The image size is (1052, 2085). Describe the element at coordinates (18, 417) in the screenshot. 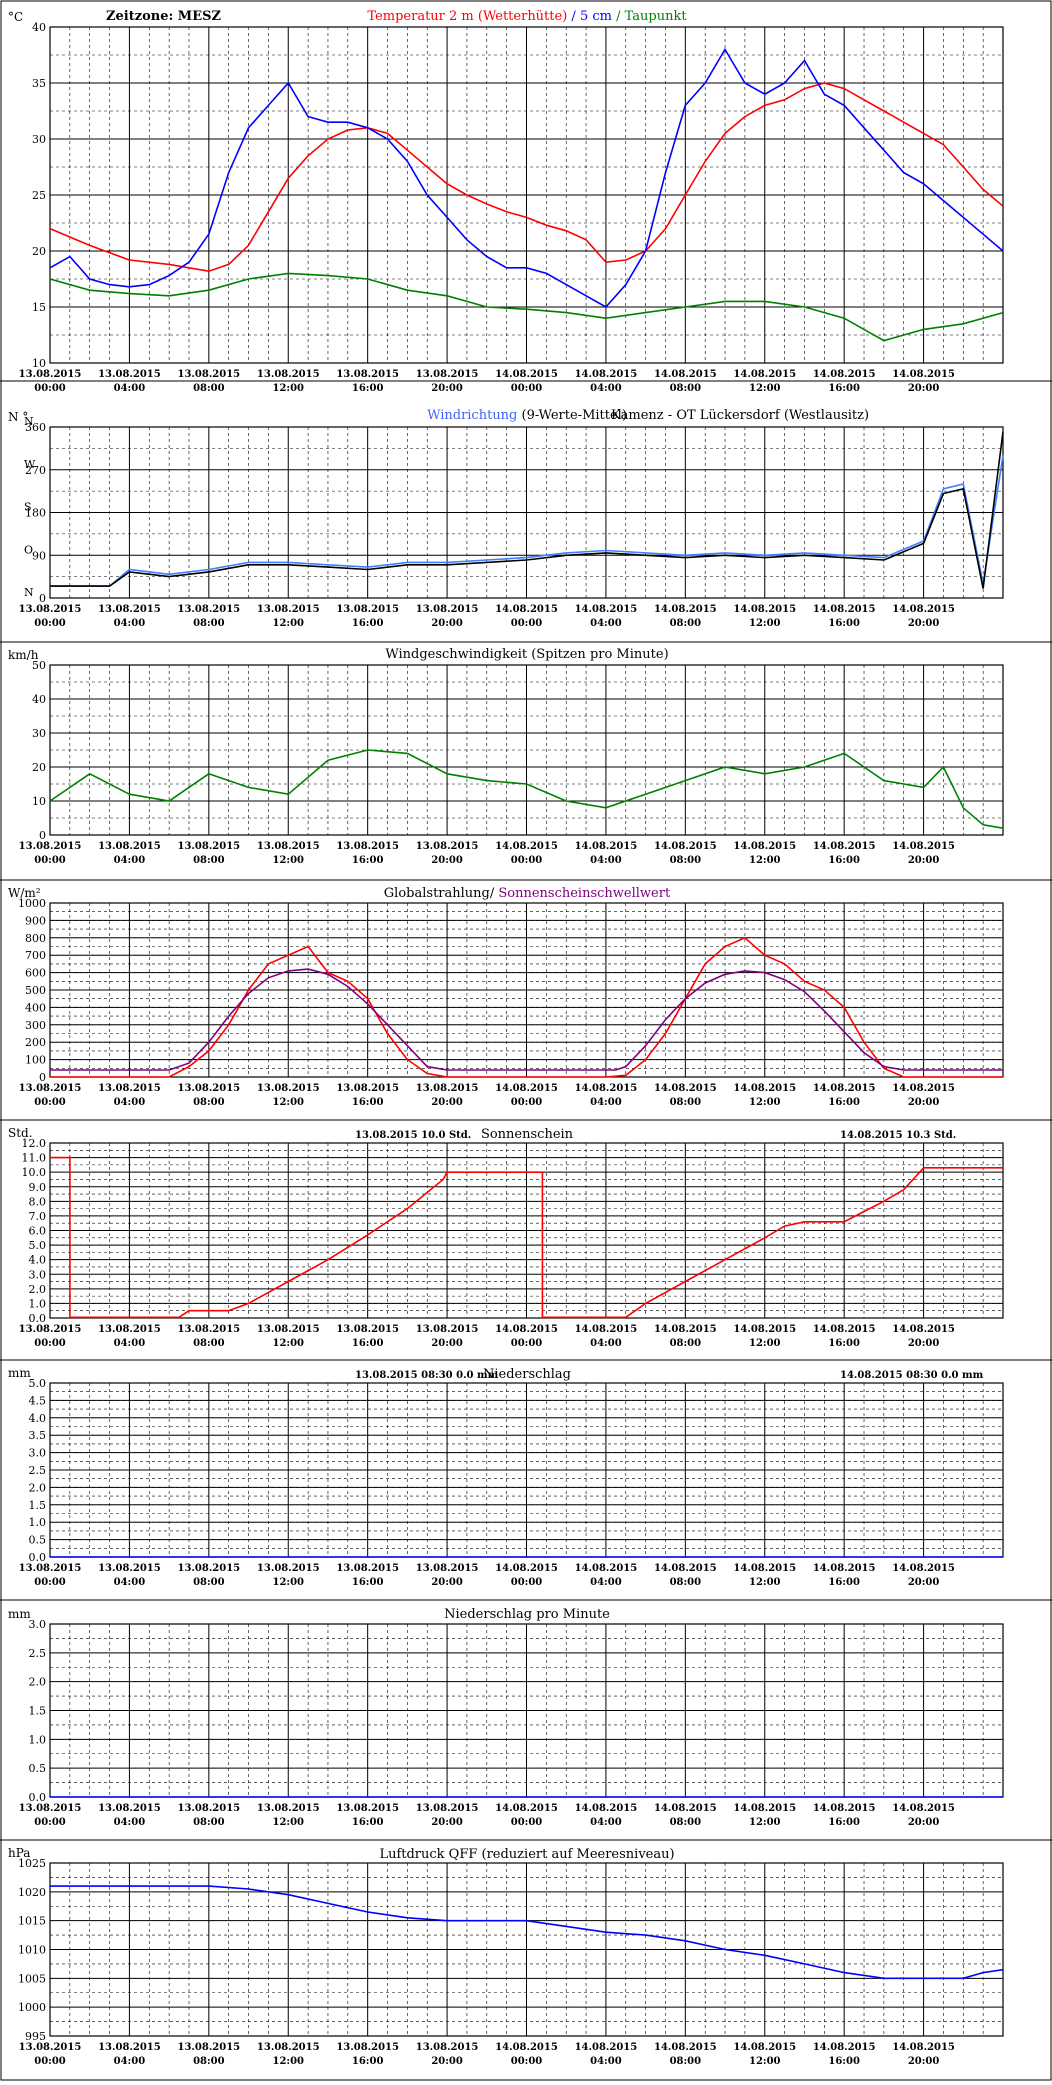

I see `unit-label: N °` at that location.